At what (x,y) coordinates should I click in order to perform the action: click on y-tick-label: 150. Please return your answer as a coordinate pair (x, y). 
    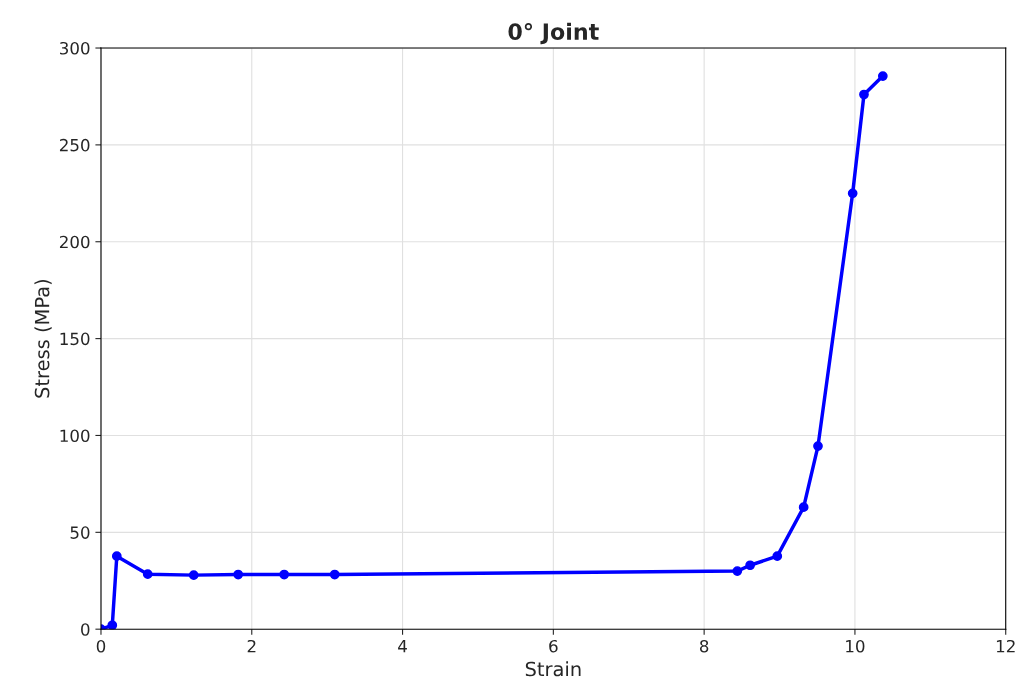
    Looking at the image, I should click on (75, 339).